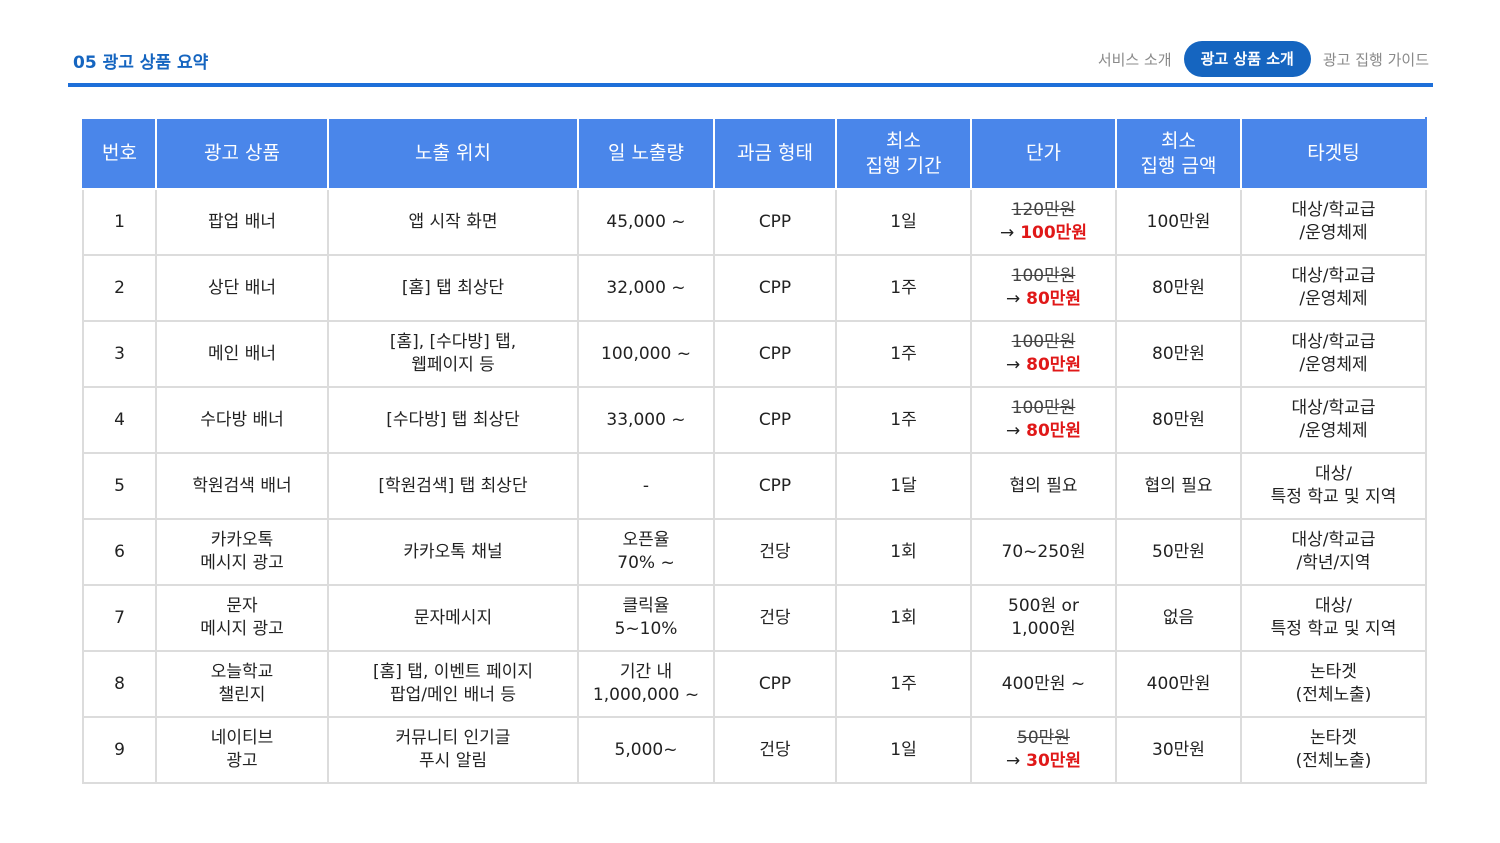 This screenshot has width=1500, height=843. I want to click on col-targeting-cell: 대상/학교급 /학년/지역, so click(1333, 552).